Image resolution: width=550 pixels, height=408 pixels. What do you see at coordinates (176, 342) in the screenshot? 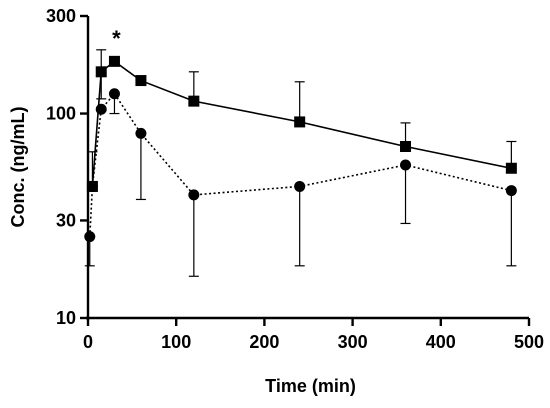
I see `x-tick-label: 100` at bounding box center [176, 342].